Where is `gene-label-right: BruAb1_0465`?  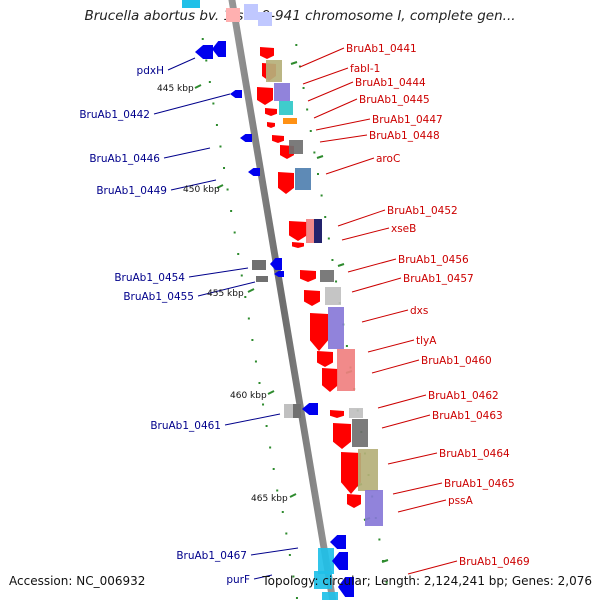 gene-label-right: BruAb1_0465 is located at coordinates (479, 484).